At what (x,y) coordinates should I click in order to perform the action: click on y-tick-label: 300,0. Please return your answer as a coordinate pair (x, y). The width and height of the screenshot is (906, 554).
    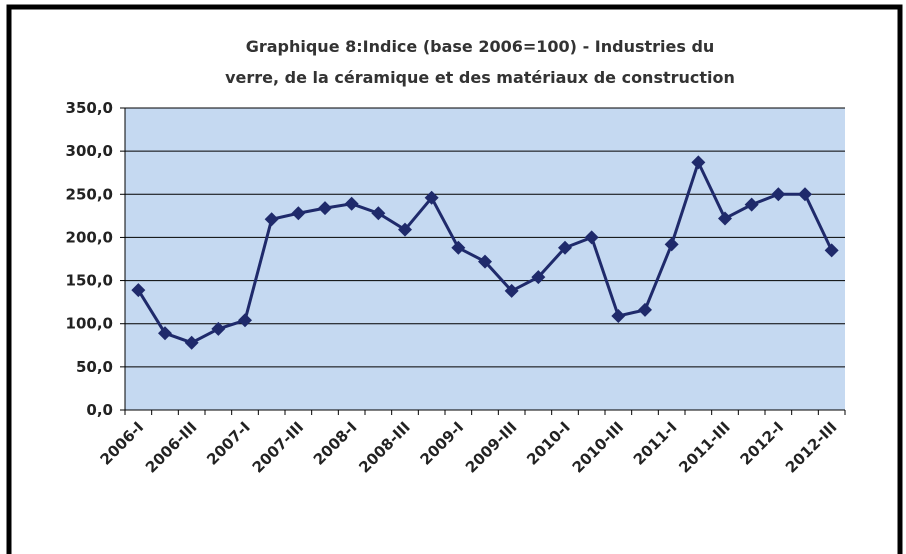
    Looking at the image, I should click on (89, 151).